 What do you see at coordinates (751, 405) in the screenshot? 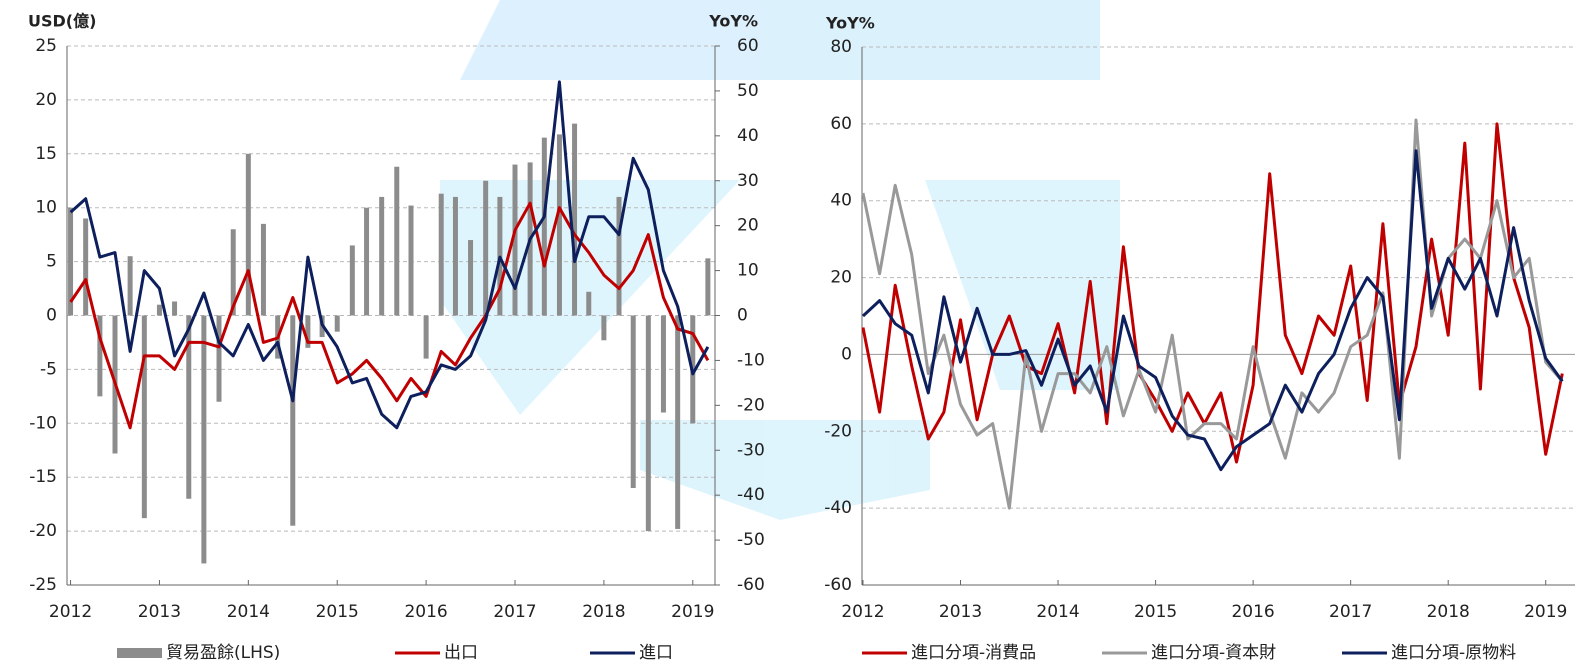
I see `y2-tick-label: -20` at bounding box center [751, 405].